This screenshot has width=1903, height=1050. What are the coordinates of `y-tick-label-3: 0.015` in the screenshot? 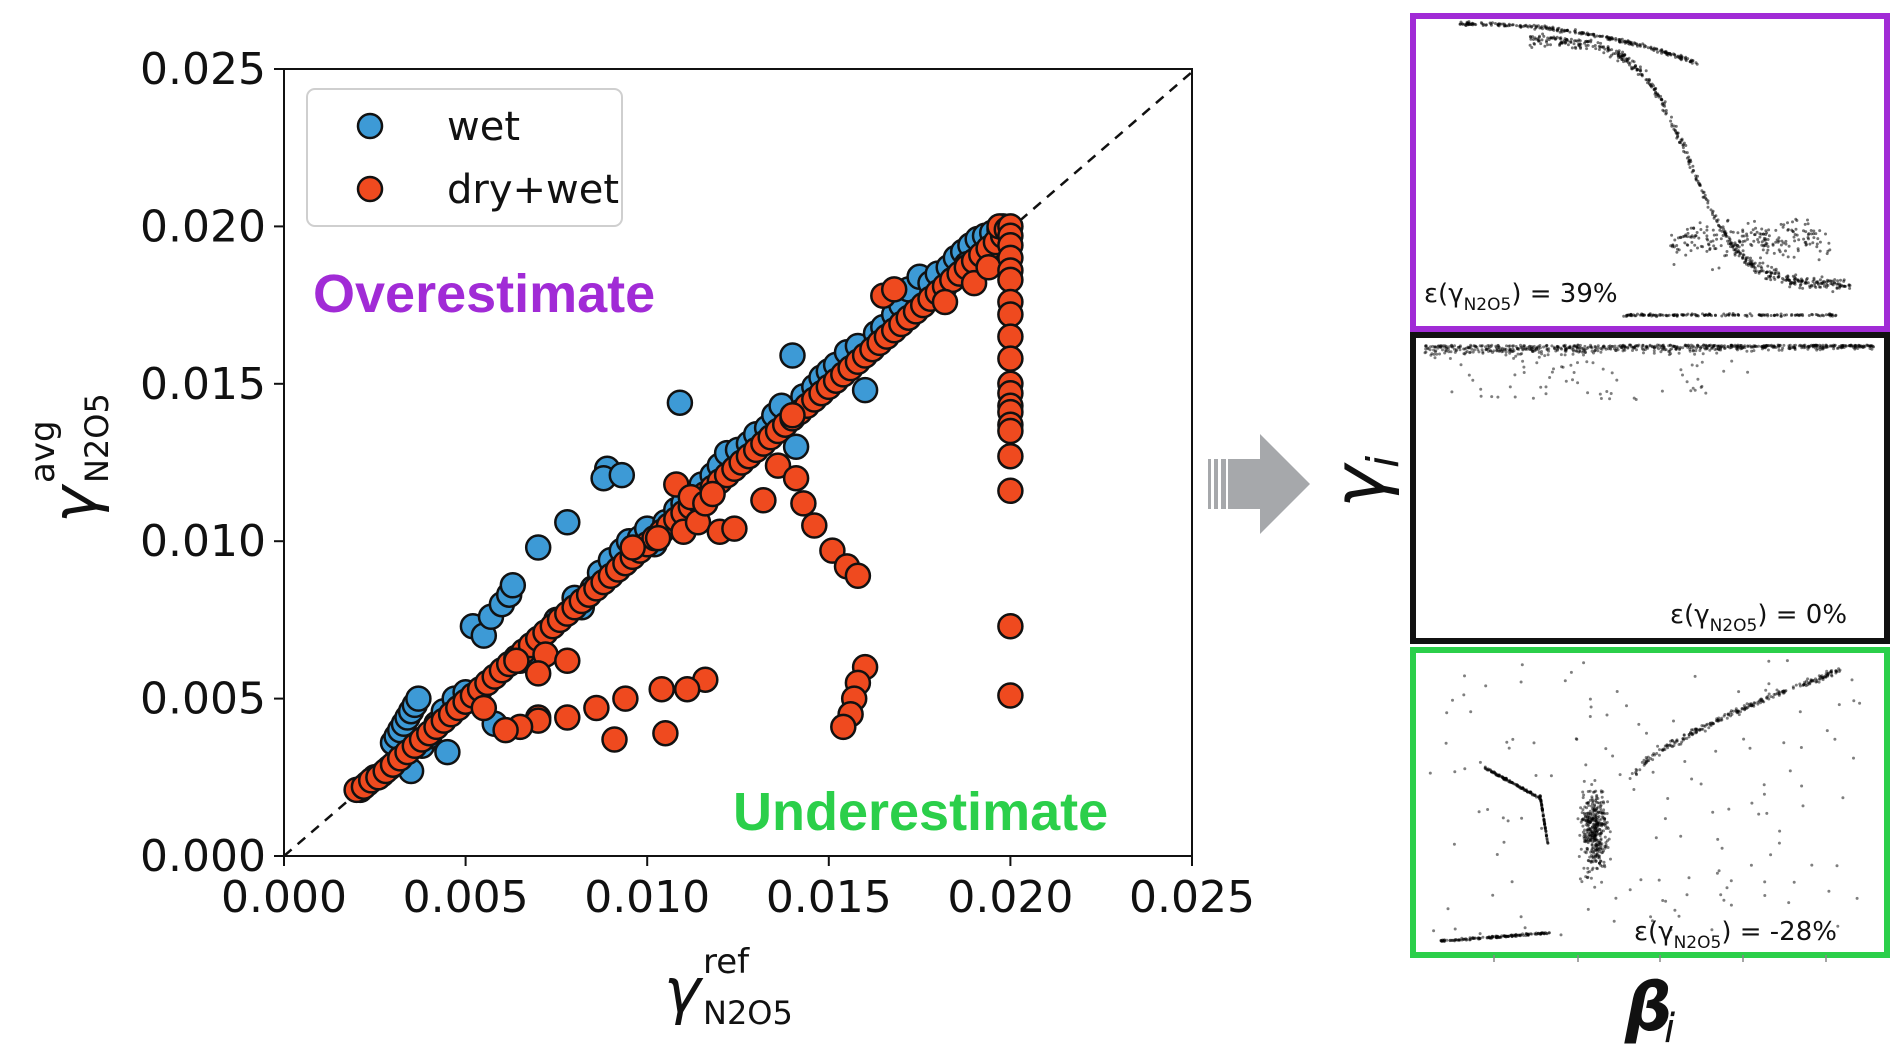 It's located at (203, 384).